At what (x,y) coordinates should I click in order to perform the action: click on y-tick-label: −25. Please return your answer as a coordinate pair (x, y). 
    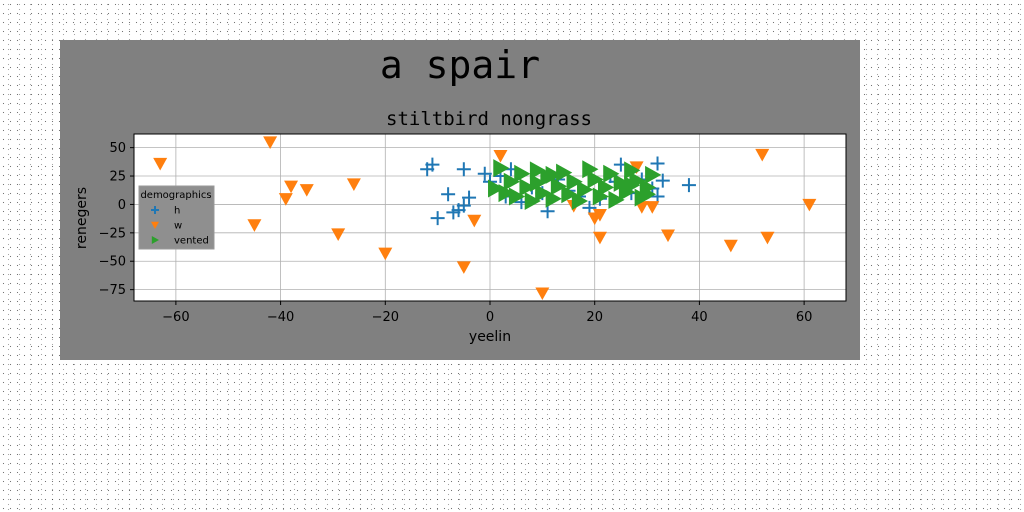
    Looking at the image, I should click on (112, 233).